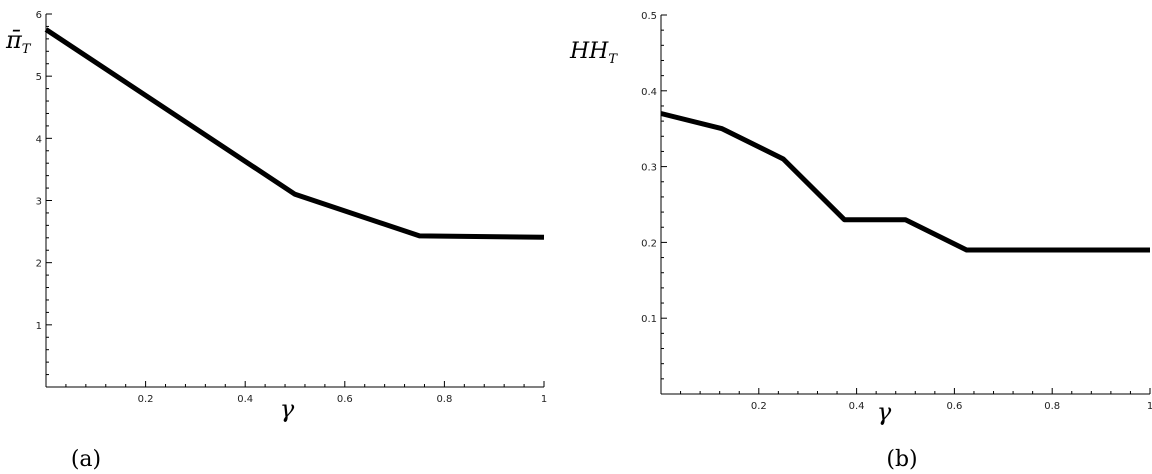 The height and width of the screenshot is (474, 1152). What do you see at coordinates (593, 53) in the screenshot?
I see `y-axis-label: HHT` at bounding box center [593, 53].